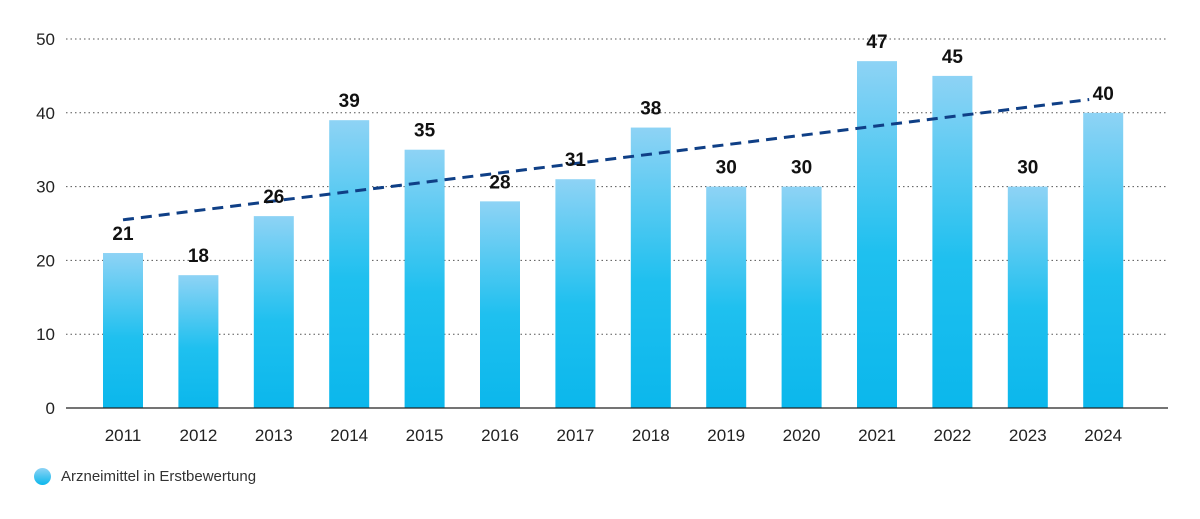 The image size is (1200, 519). I want to click on data-label: 45, so click(953, 57).